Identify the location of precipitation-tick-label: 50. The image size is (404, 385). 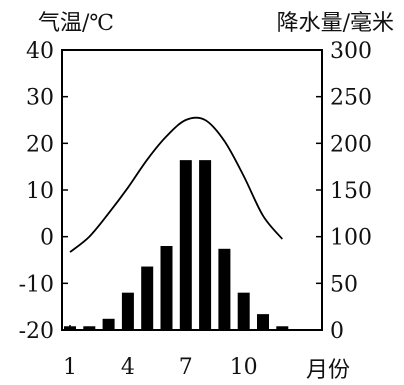
(344, 284).